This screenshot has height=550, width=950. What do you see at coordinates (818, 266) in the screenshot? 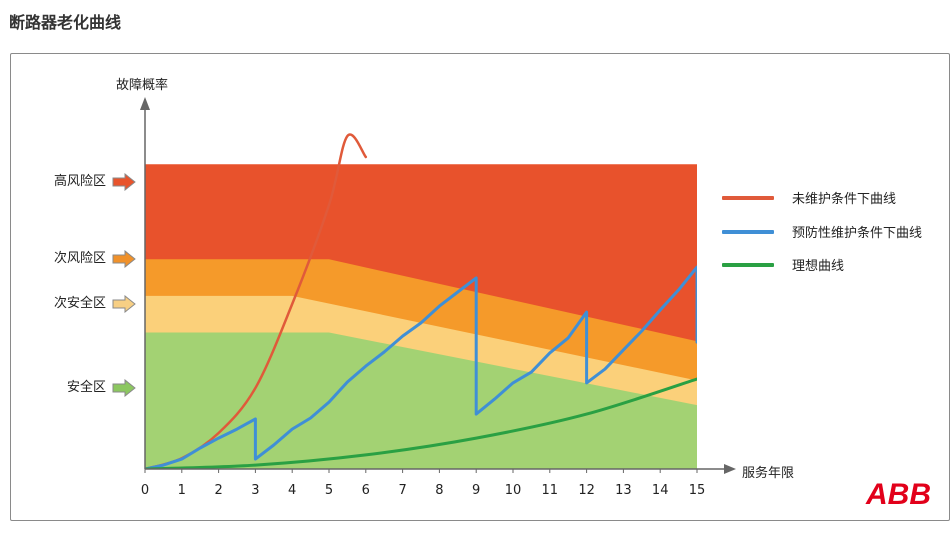
I see `legend-label: 理想曲线` at bounding box center [818, 266].